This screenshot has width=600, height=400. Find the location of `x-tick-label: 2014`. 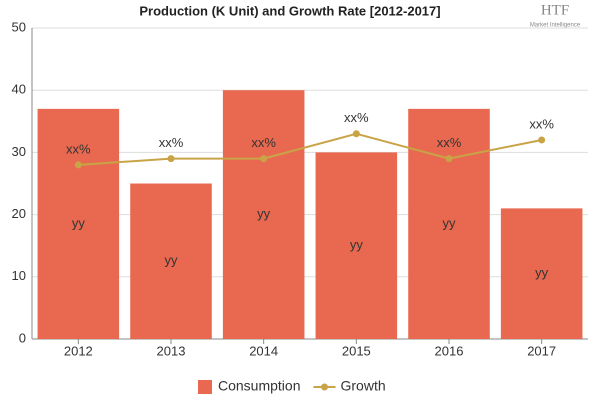

x-tick-label: 2014 is located at coordinates (263, 350).